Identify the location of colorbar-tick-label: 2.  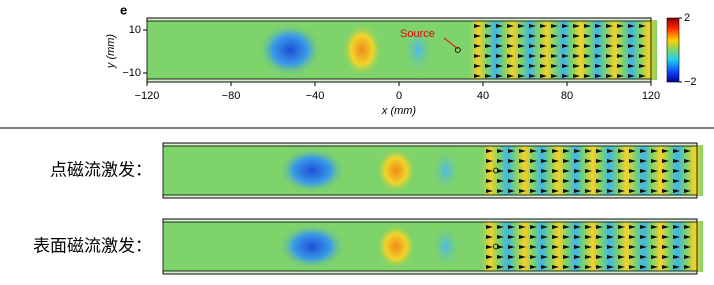
(687, 18).